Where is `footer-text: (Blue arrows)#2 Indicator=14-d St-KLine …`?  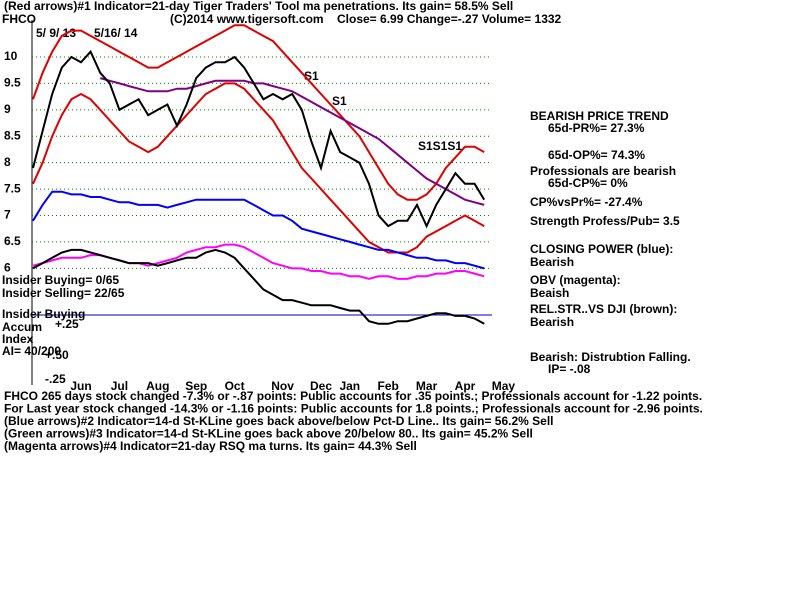
footer-text: (Blue arrows)#2 Indicator=14-d St-KLine … is located at coordinates (279, 421).